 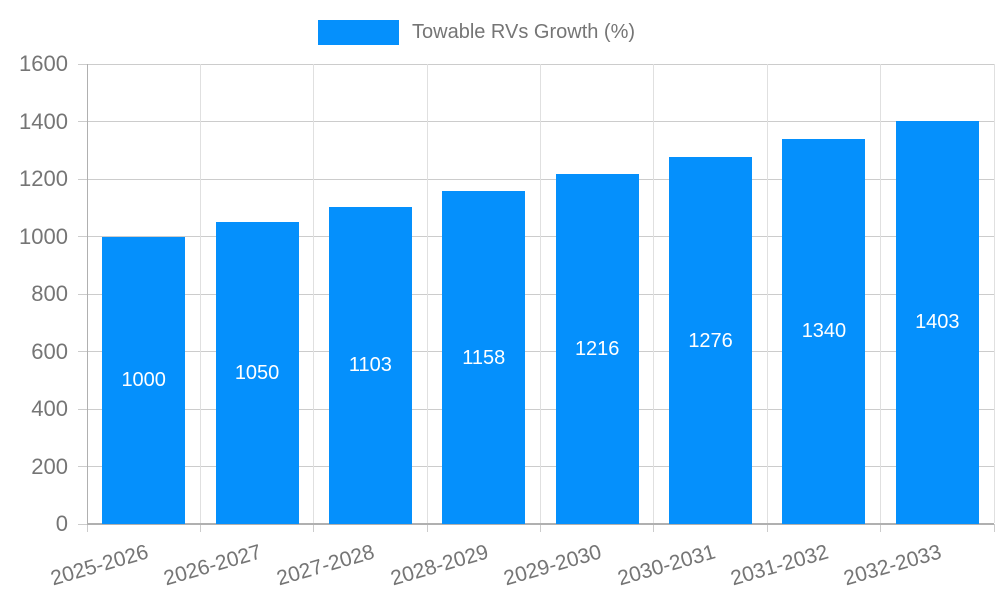 I want to click on y-tick-label: 800, so click(x=49, y=293).